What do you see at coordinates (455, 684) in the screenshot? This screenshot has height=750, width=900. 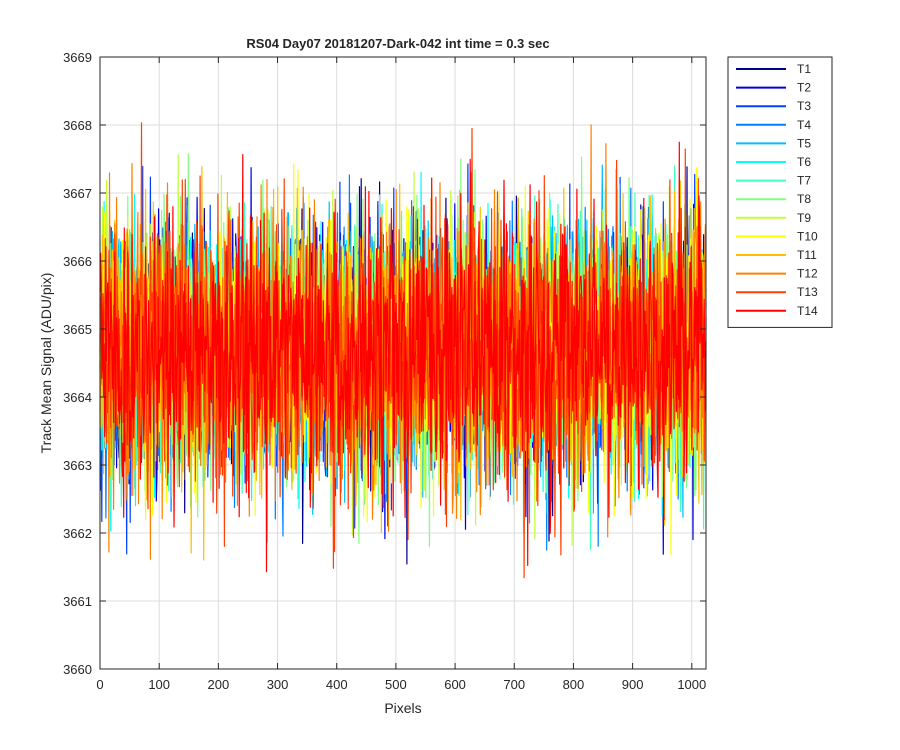 I see `x-tick-label: 600` at bounding box center [455, 684].